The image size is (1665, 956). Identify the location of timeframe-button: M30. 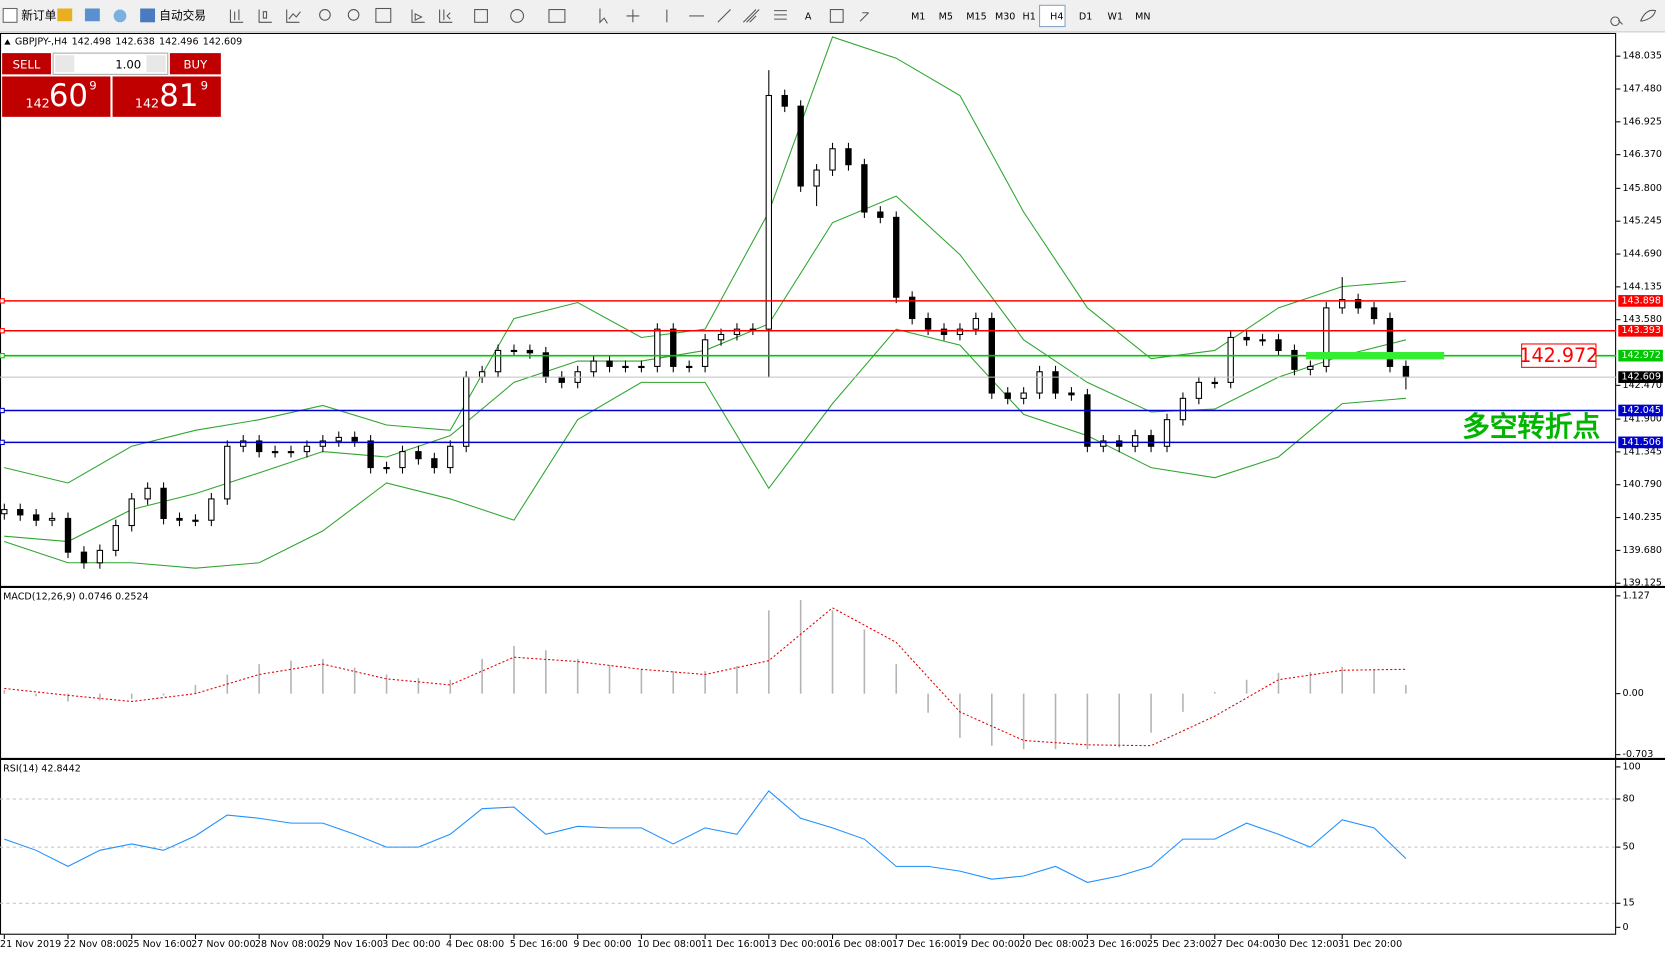
(1005, 16).